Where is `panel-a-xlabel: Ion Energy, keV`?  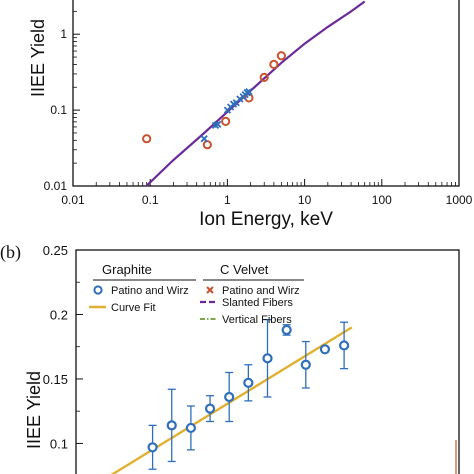 panel-a-xlabel: Ion Energy, keV is located at coordinates (266, 219).